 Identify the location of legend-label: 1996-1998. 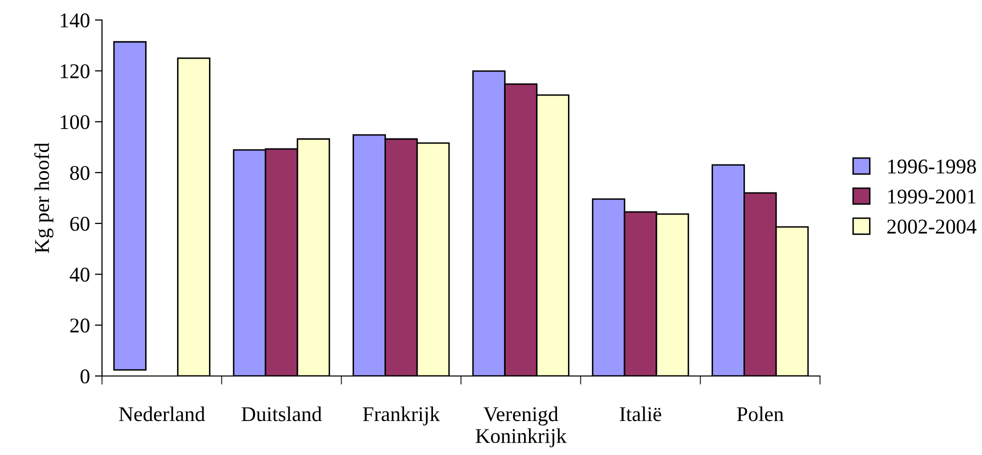
(932, 166).